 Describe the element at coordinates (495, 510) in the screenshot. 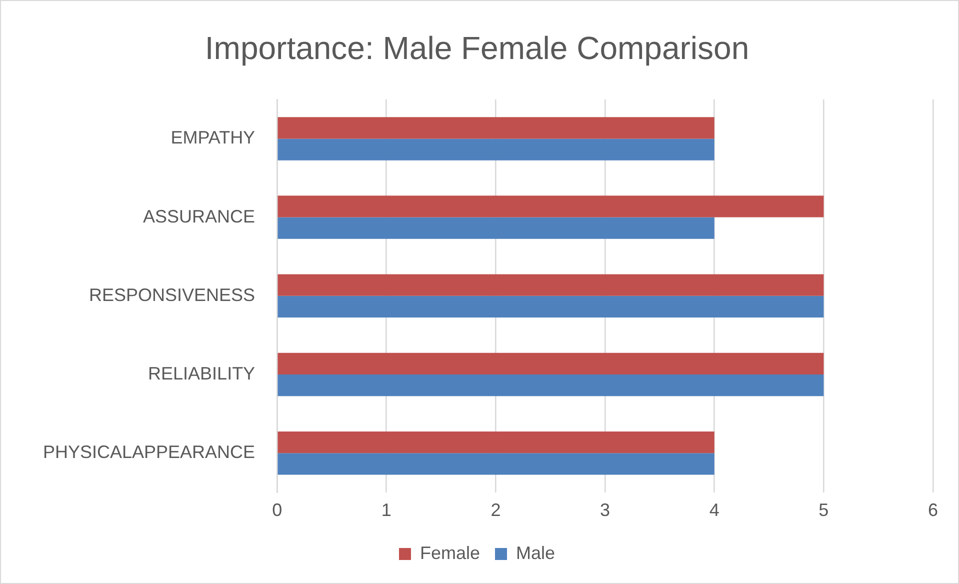

I see `x-tick-label: 2` at that location.